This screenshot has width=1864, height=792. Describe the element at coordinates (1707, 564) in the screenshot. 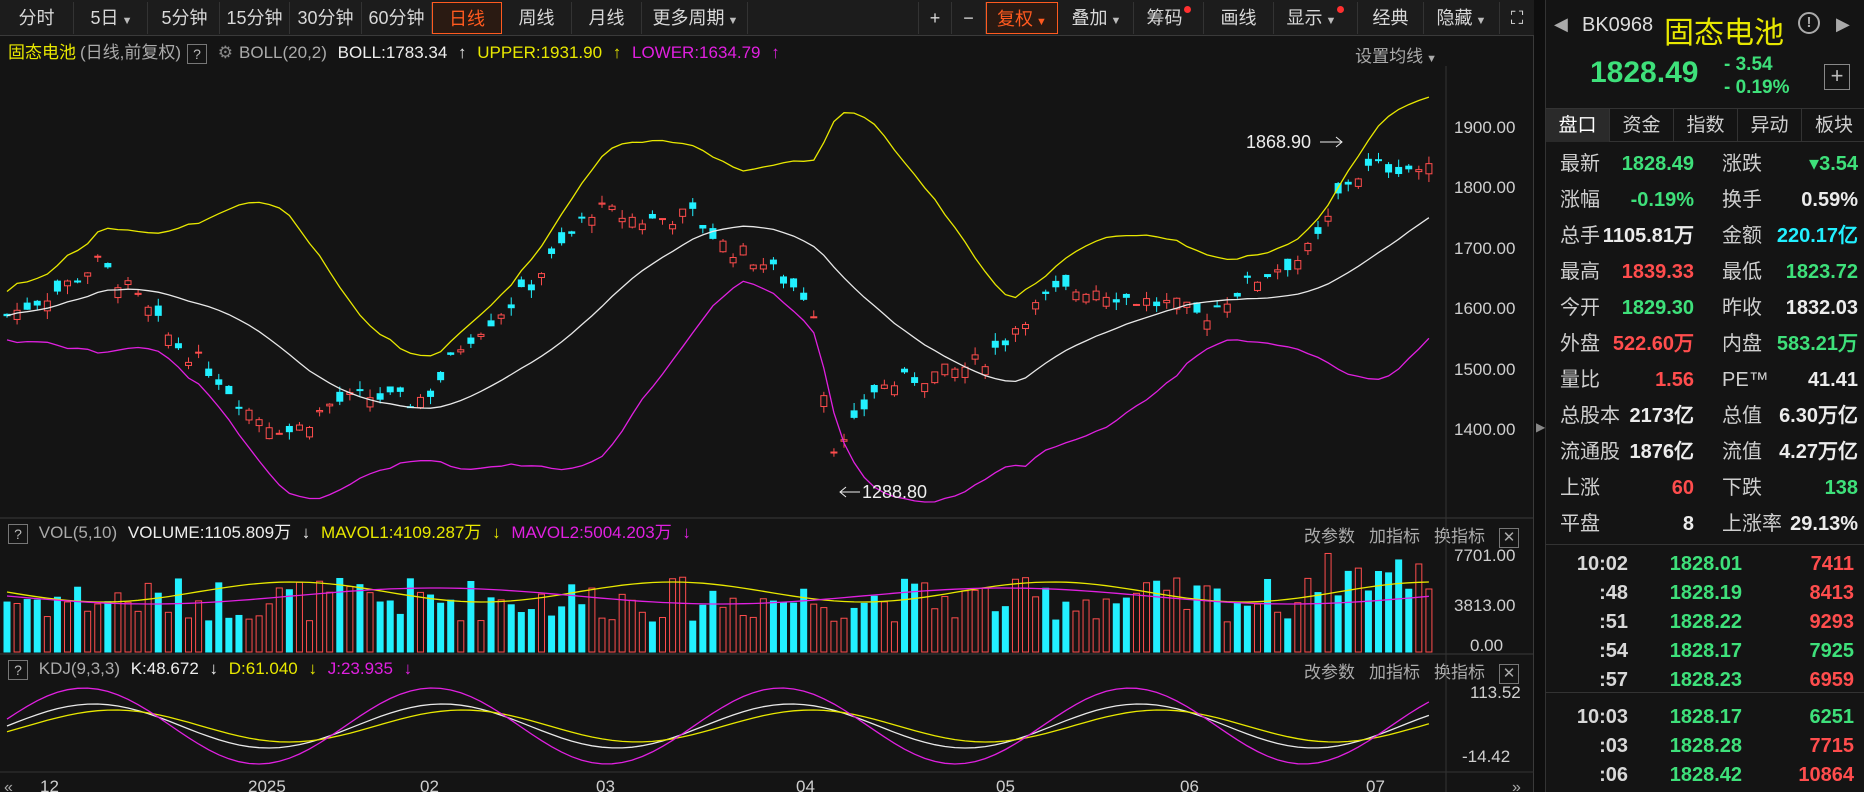

I see `tick-row: 10:02 1828.01 7411` at that location.